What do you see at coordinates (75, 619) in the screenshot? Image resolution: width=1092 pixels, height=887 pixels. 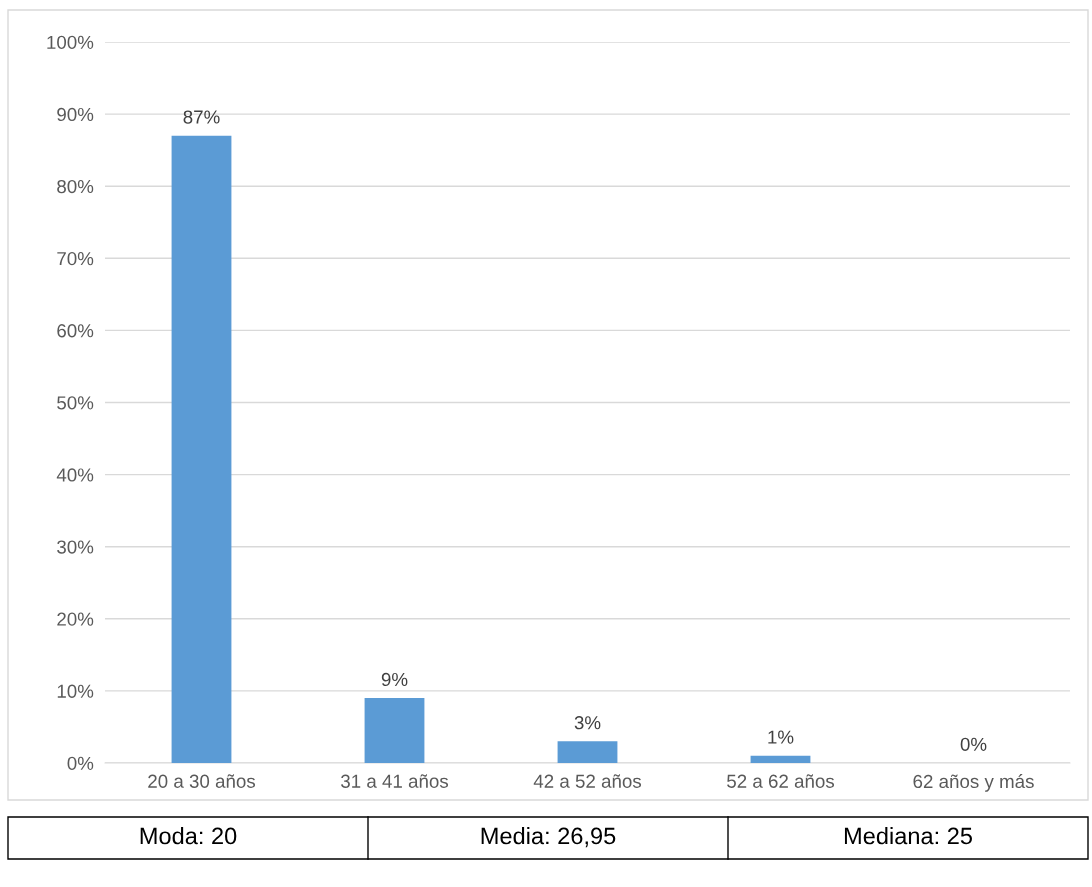 I see `y-tick-label: 20%` at bounding box center [75, 619].